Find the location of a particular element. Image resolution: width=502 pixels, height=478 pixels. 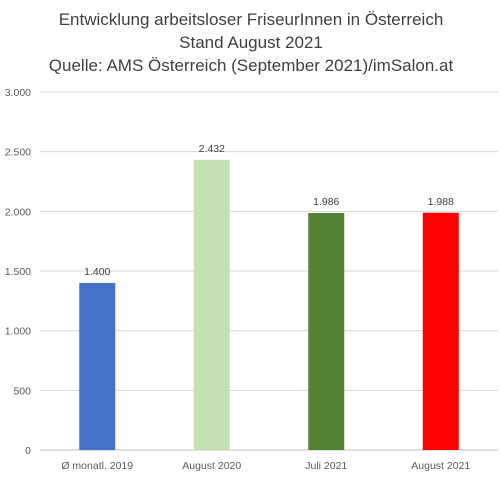

y-tick-label: 1.000 is located at coordinates (18, 332).